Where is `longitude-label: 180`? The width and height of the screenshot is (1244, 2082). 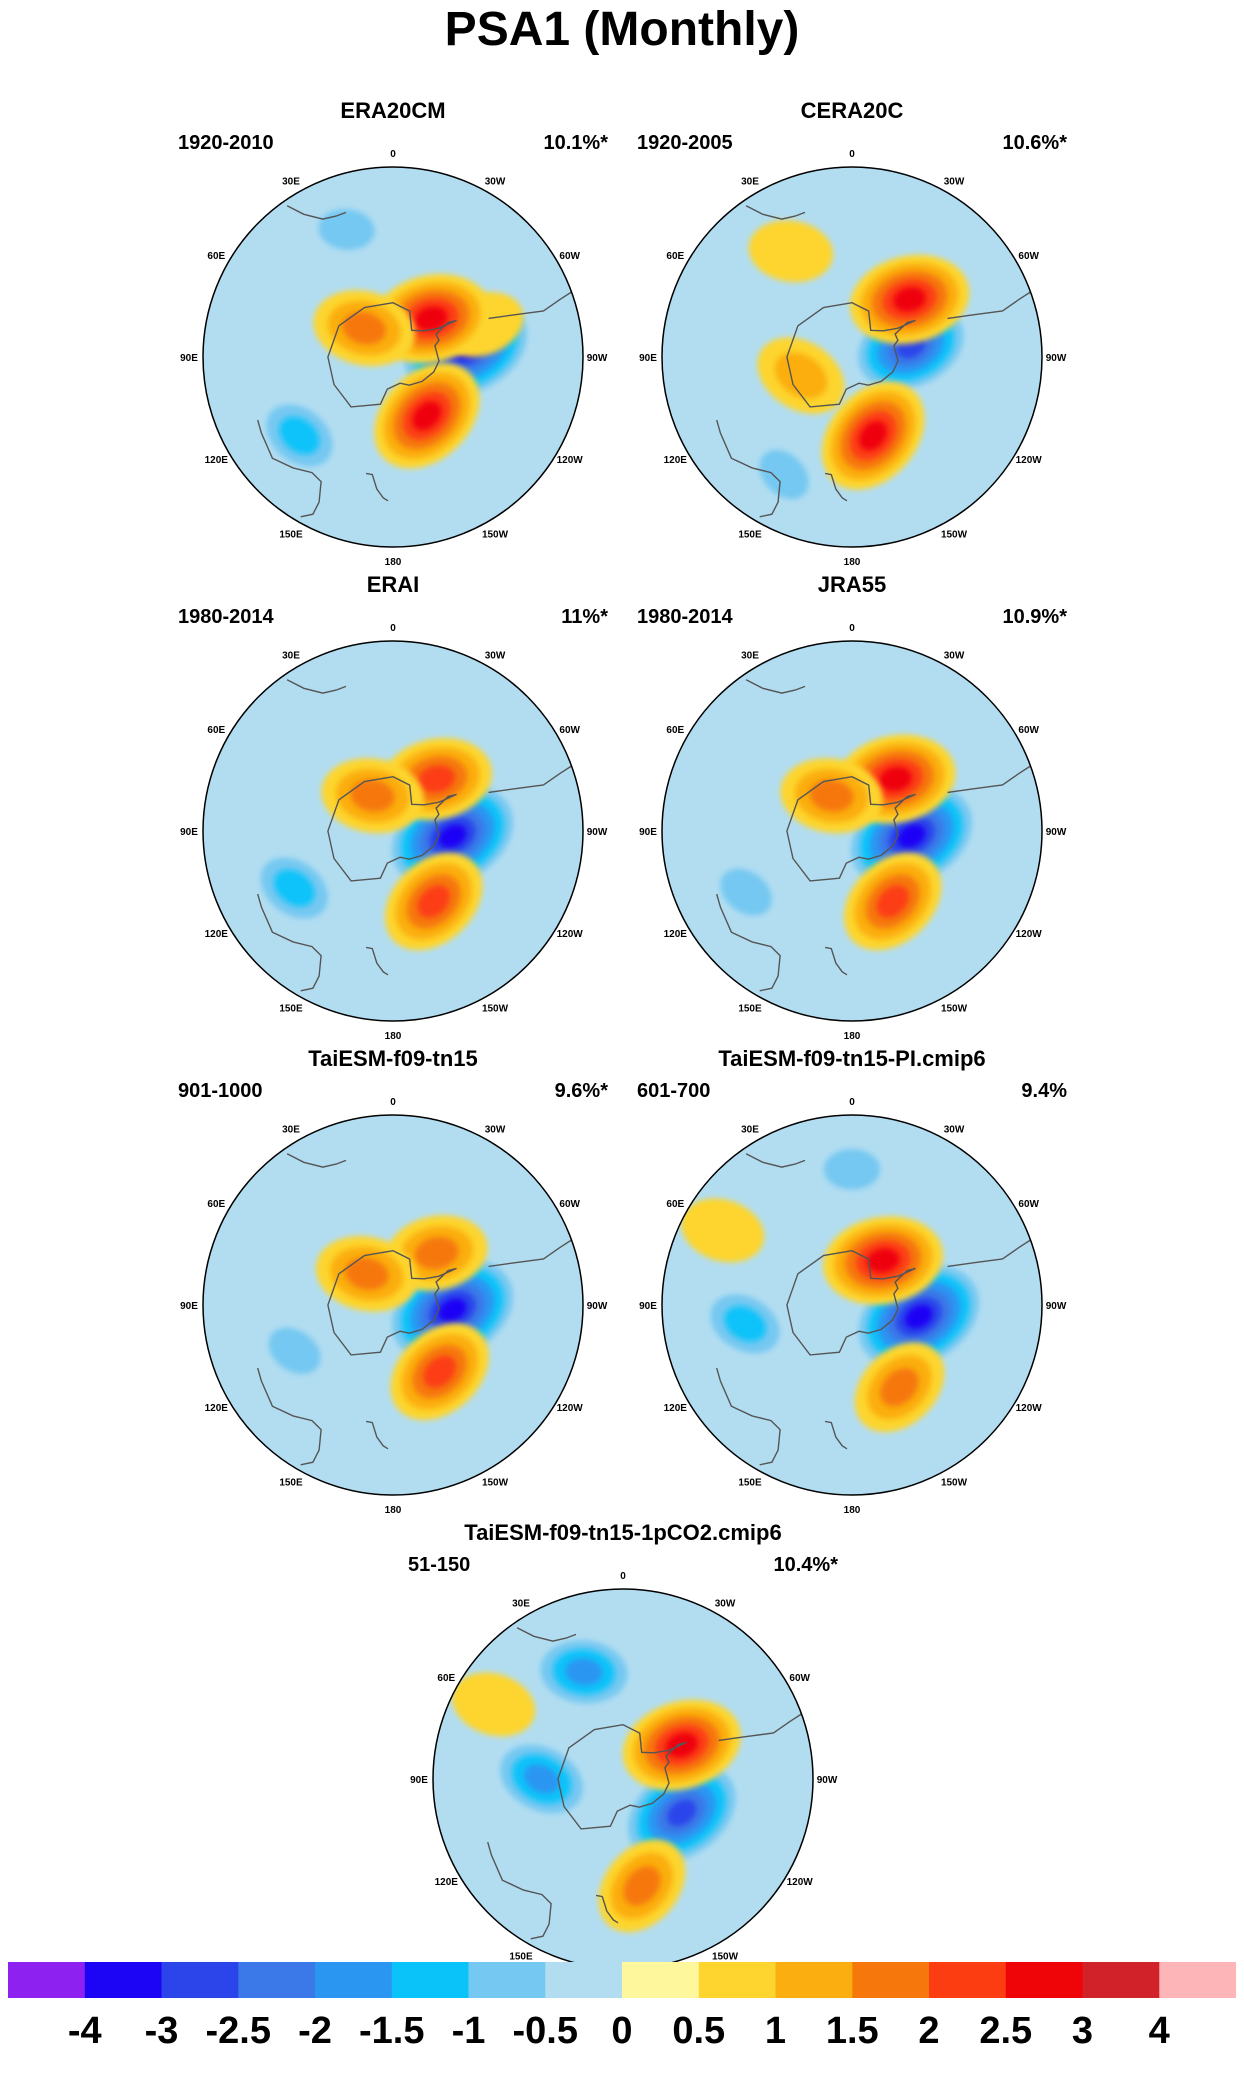 longitude-label: 180 is located at coordinates (852, 1036).